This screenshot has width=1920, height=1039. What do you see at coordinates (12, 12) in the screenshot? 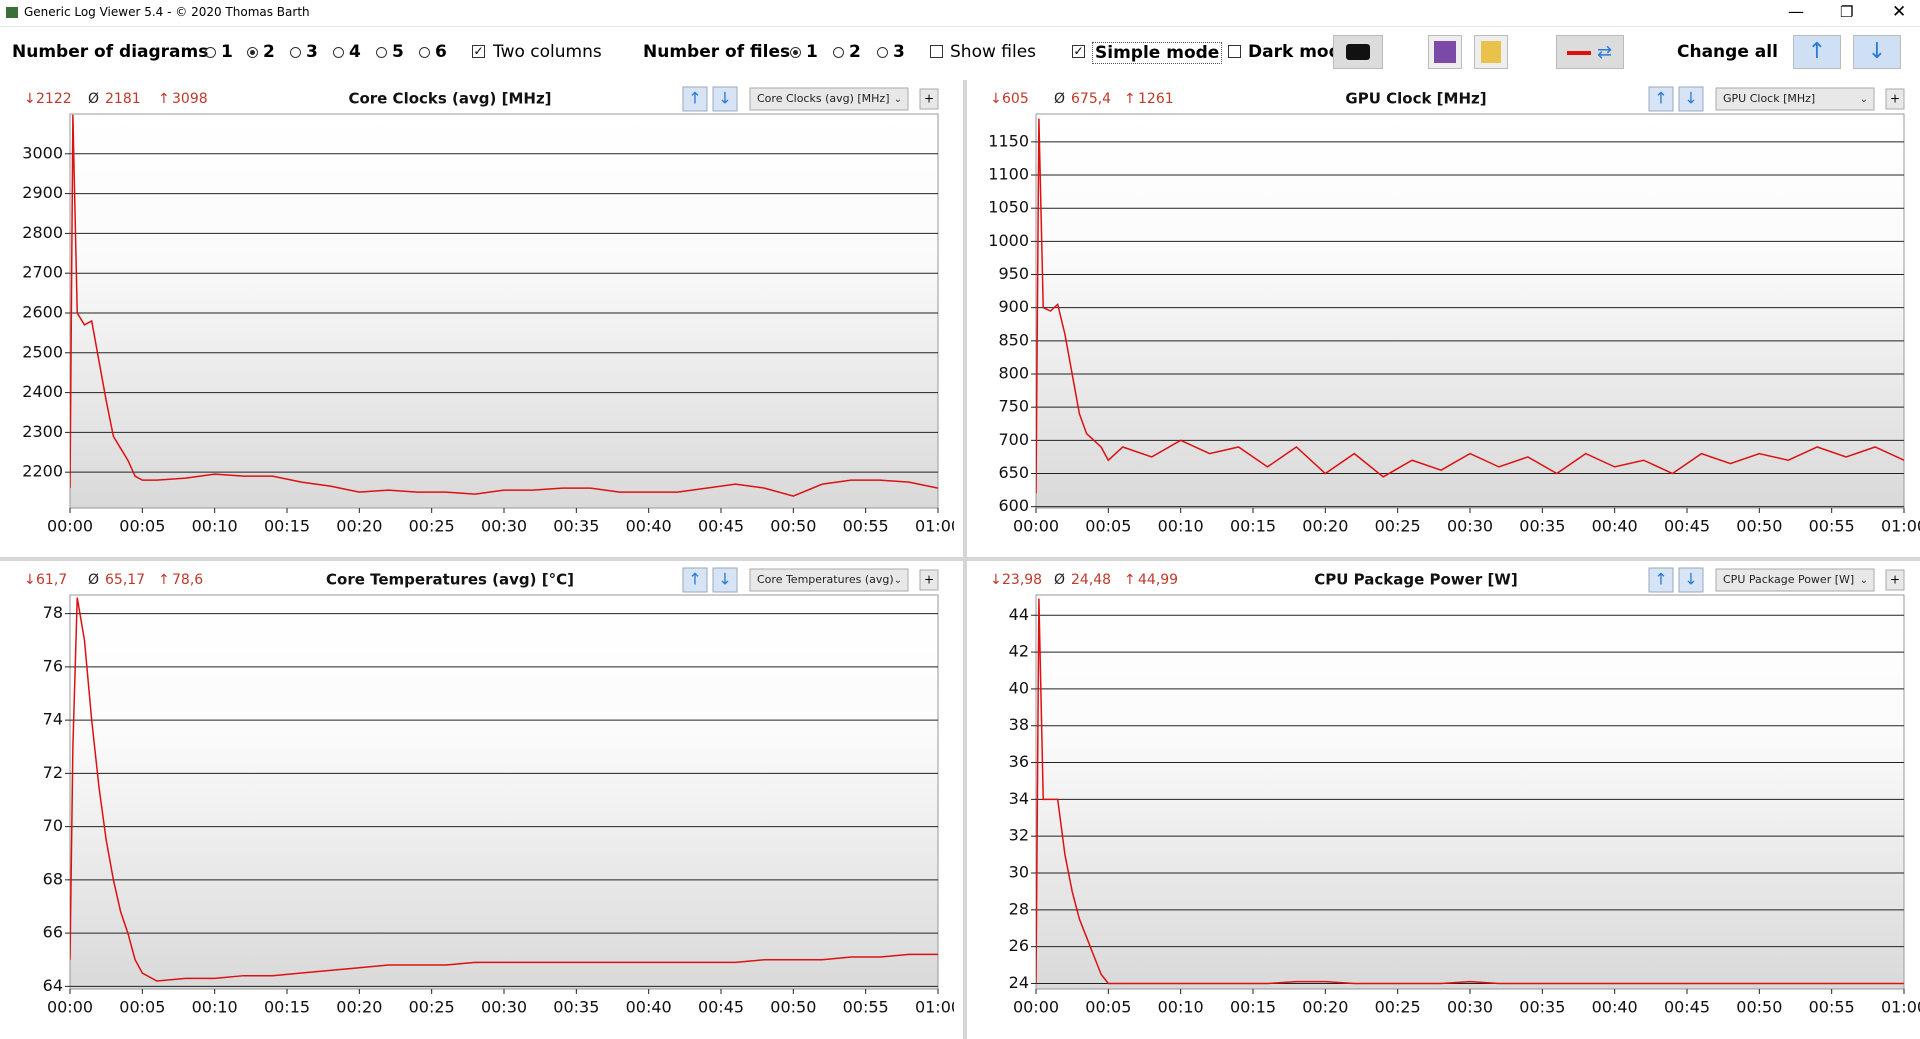
I see `app-icon` at bounding box center [12, 12].